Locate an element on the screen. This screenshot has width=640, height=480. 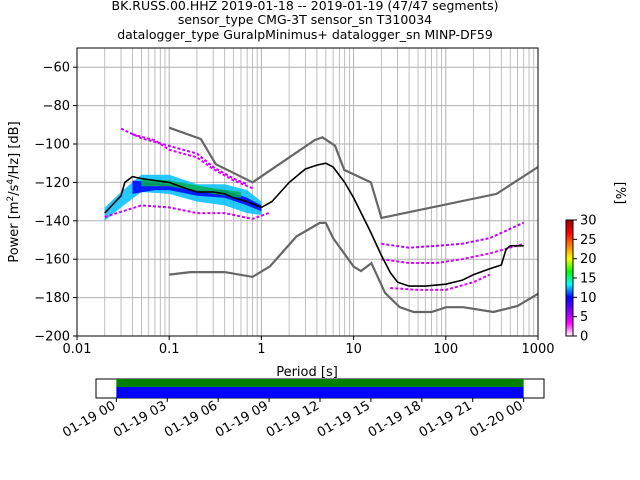
new-high-noise-model-line is located at coordinates (353, 173).